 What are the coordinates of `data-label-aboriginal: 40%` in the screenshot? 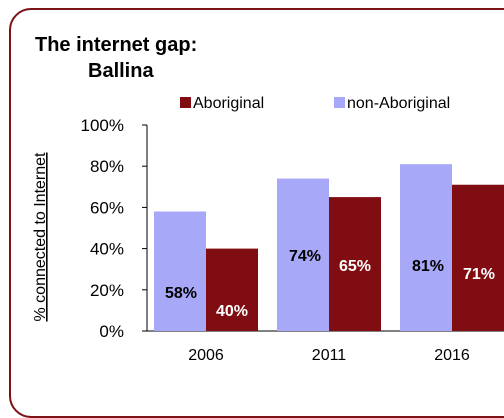 It's located at (232, 311).